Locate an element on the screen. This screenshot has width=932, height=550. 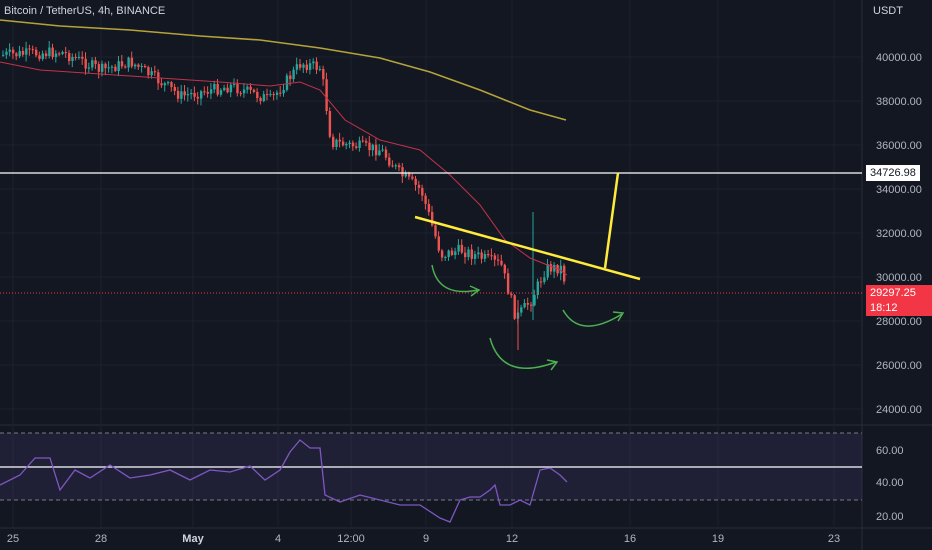
neckline-trendline is located at coordinates (527, 248).